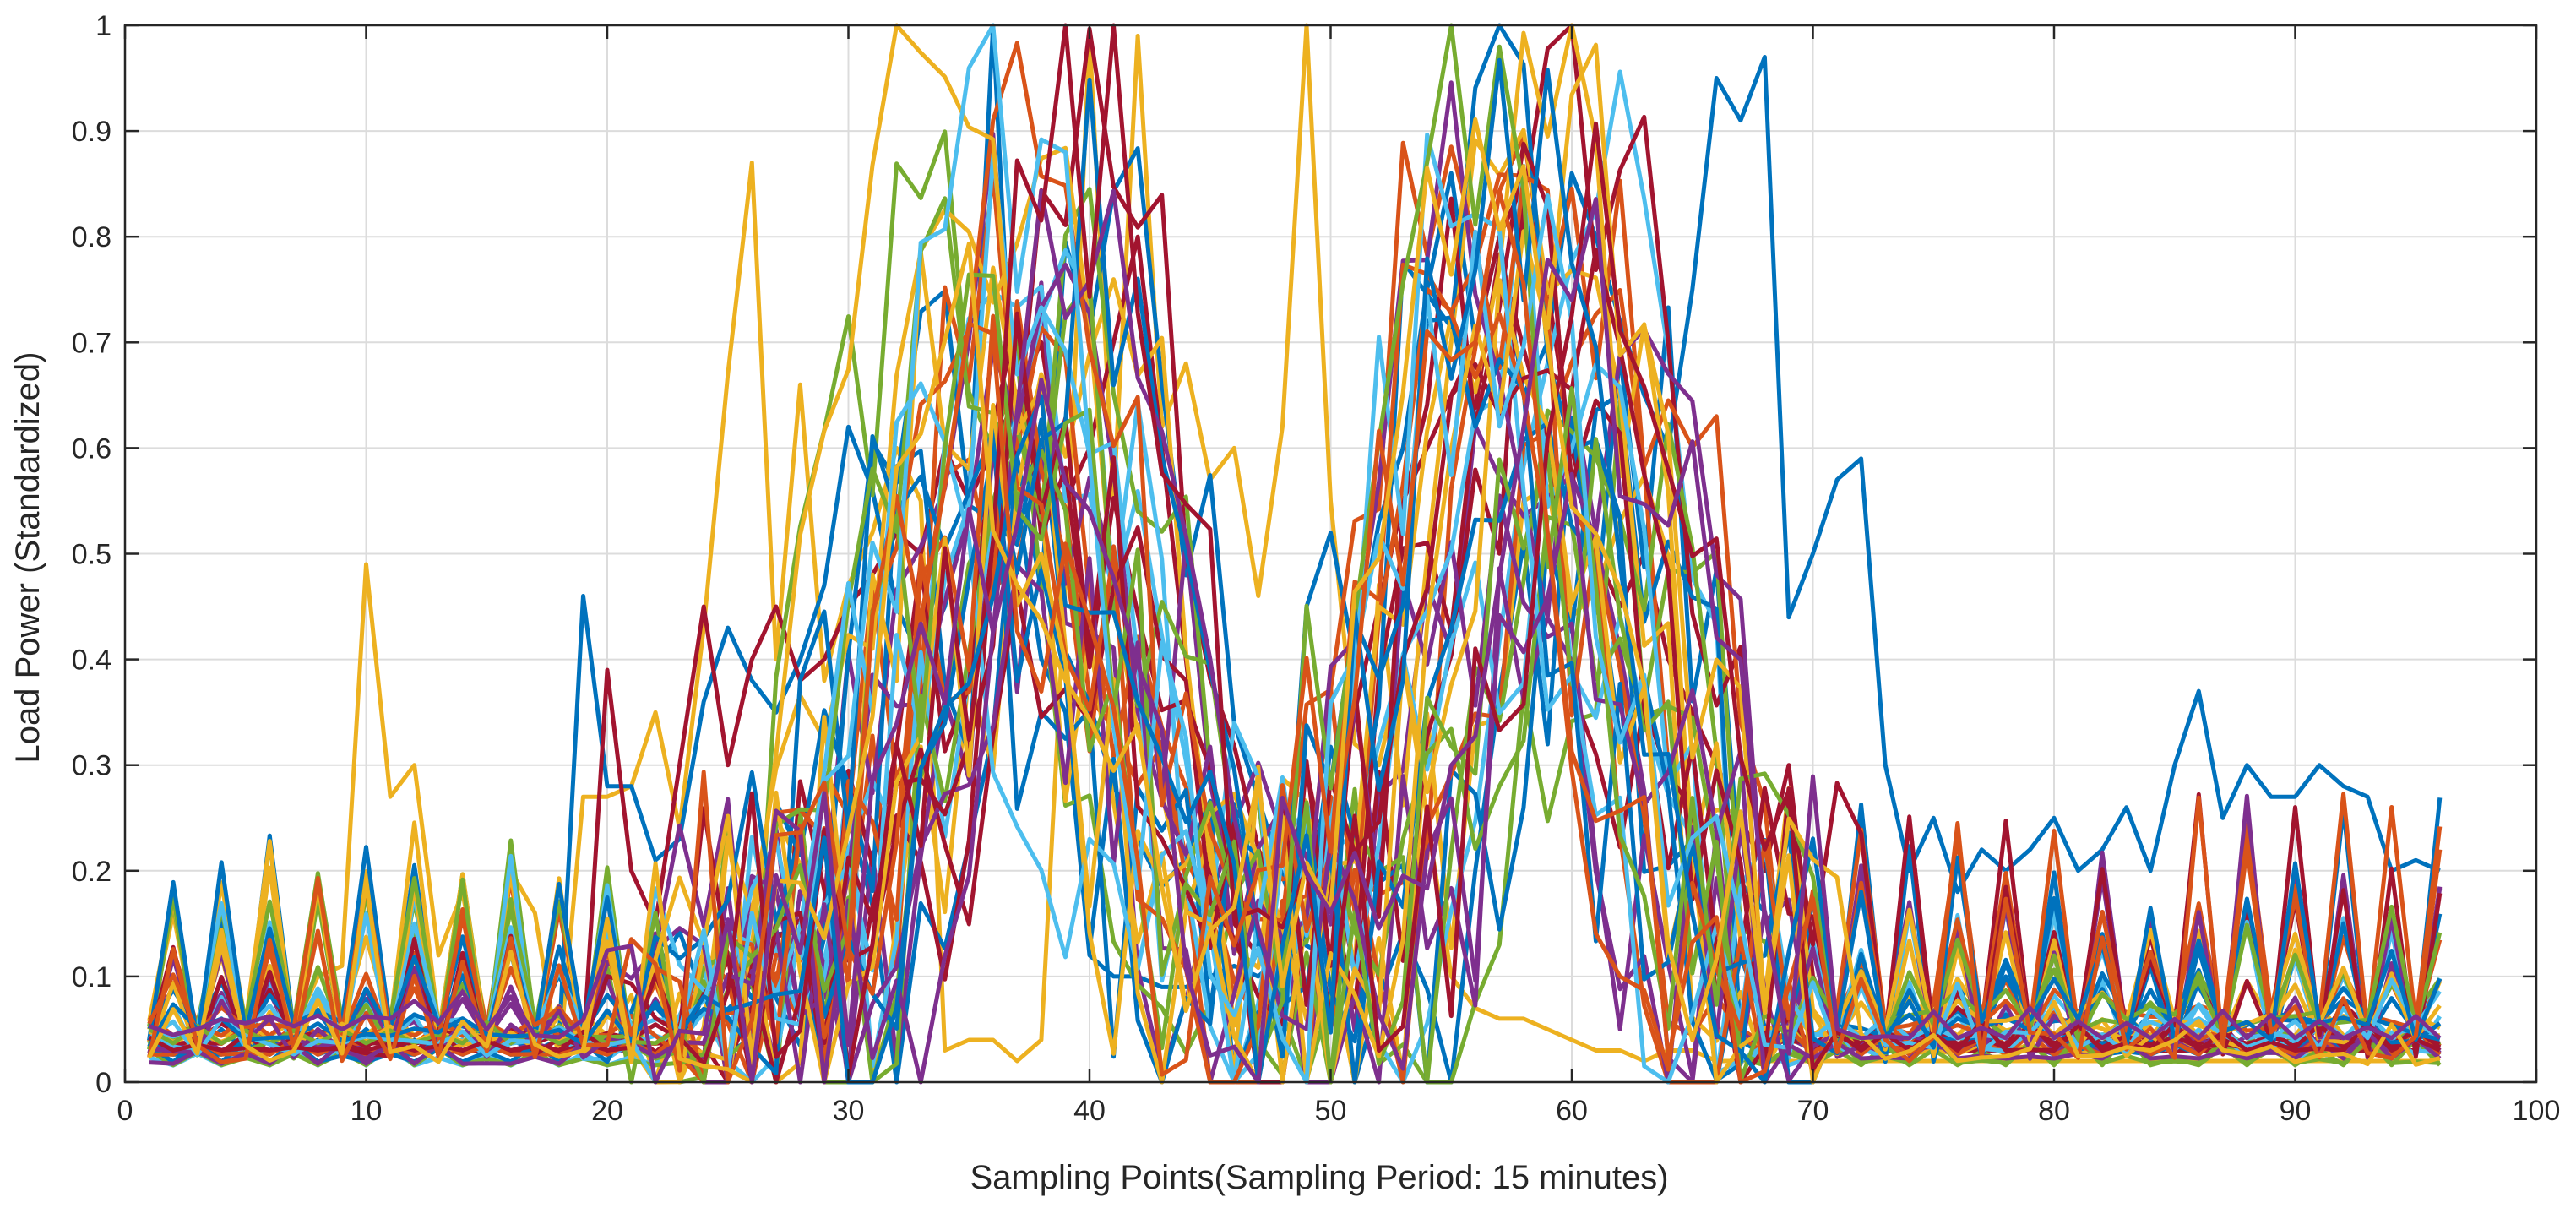  I want to click on y-axis-label: Load Power (Standardized), so click(27, 558).